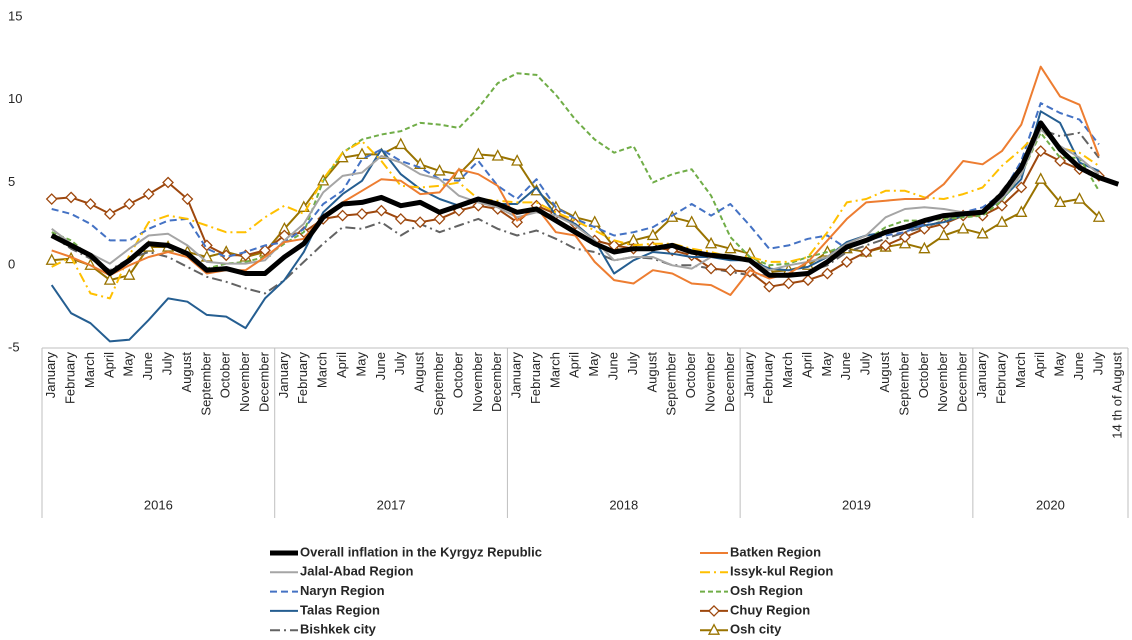 The image size is (1132, 640). I want to click on group-label: 2017, so click(391, 504).